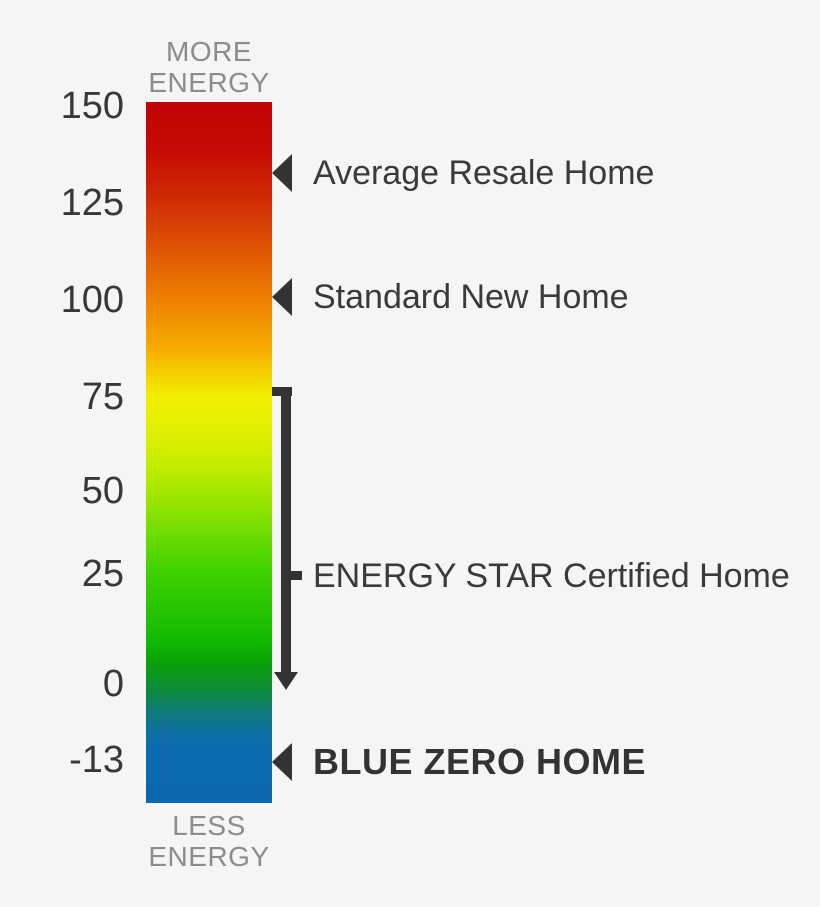 The image size is (820, 907). What do you see at coordinates (209, 67) in the screenshot?
I see `more-energy-label: MORE ENERGY` at bounding box center [209, 67].